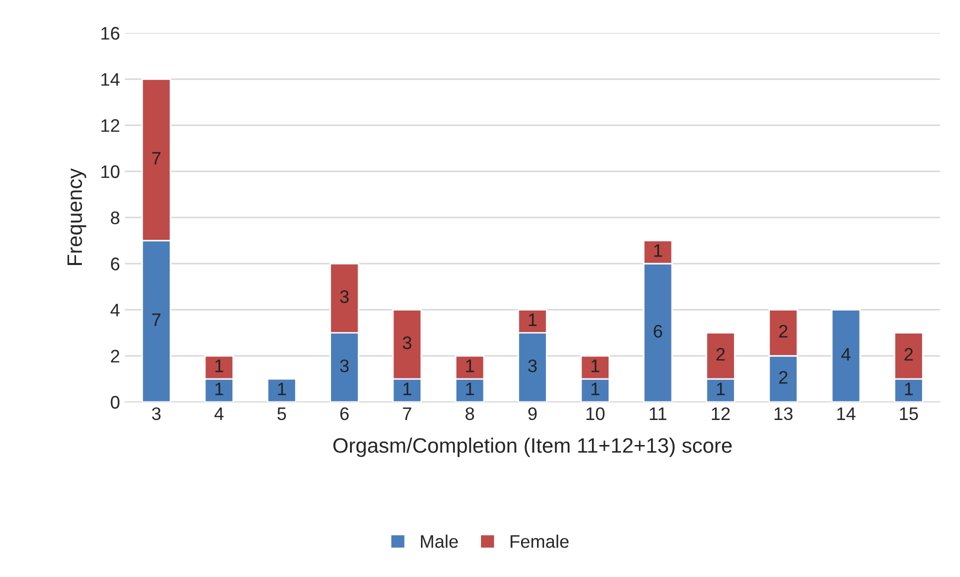  I want to click on legend-label: Male, so click(439, 541).